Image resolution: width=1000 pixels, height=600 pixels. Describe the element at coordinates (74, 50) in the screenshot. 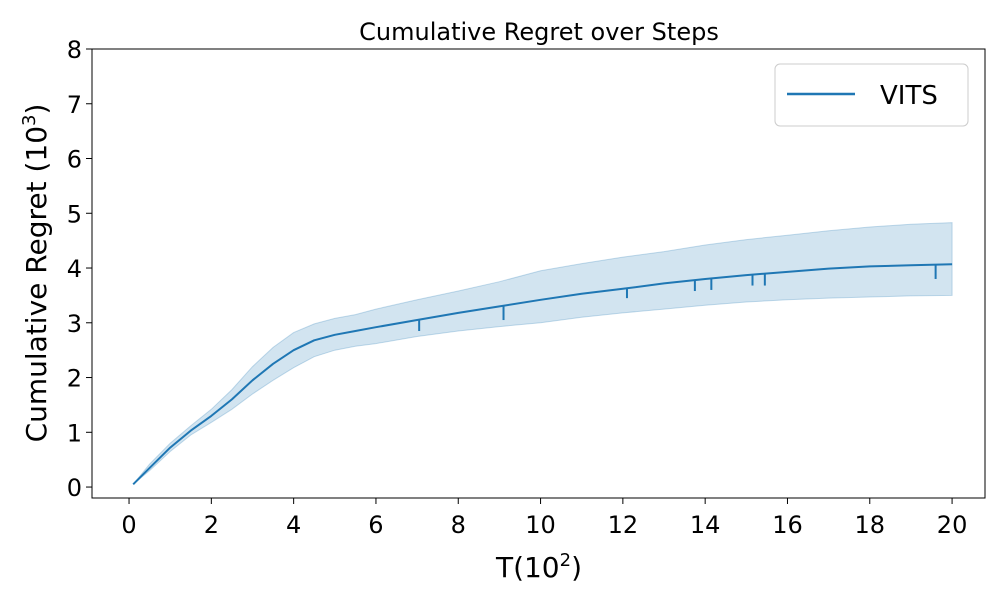

I see `y-tick-label: 8` at that location.